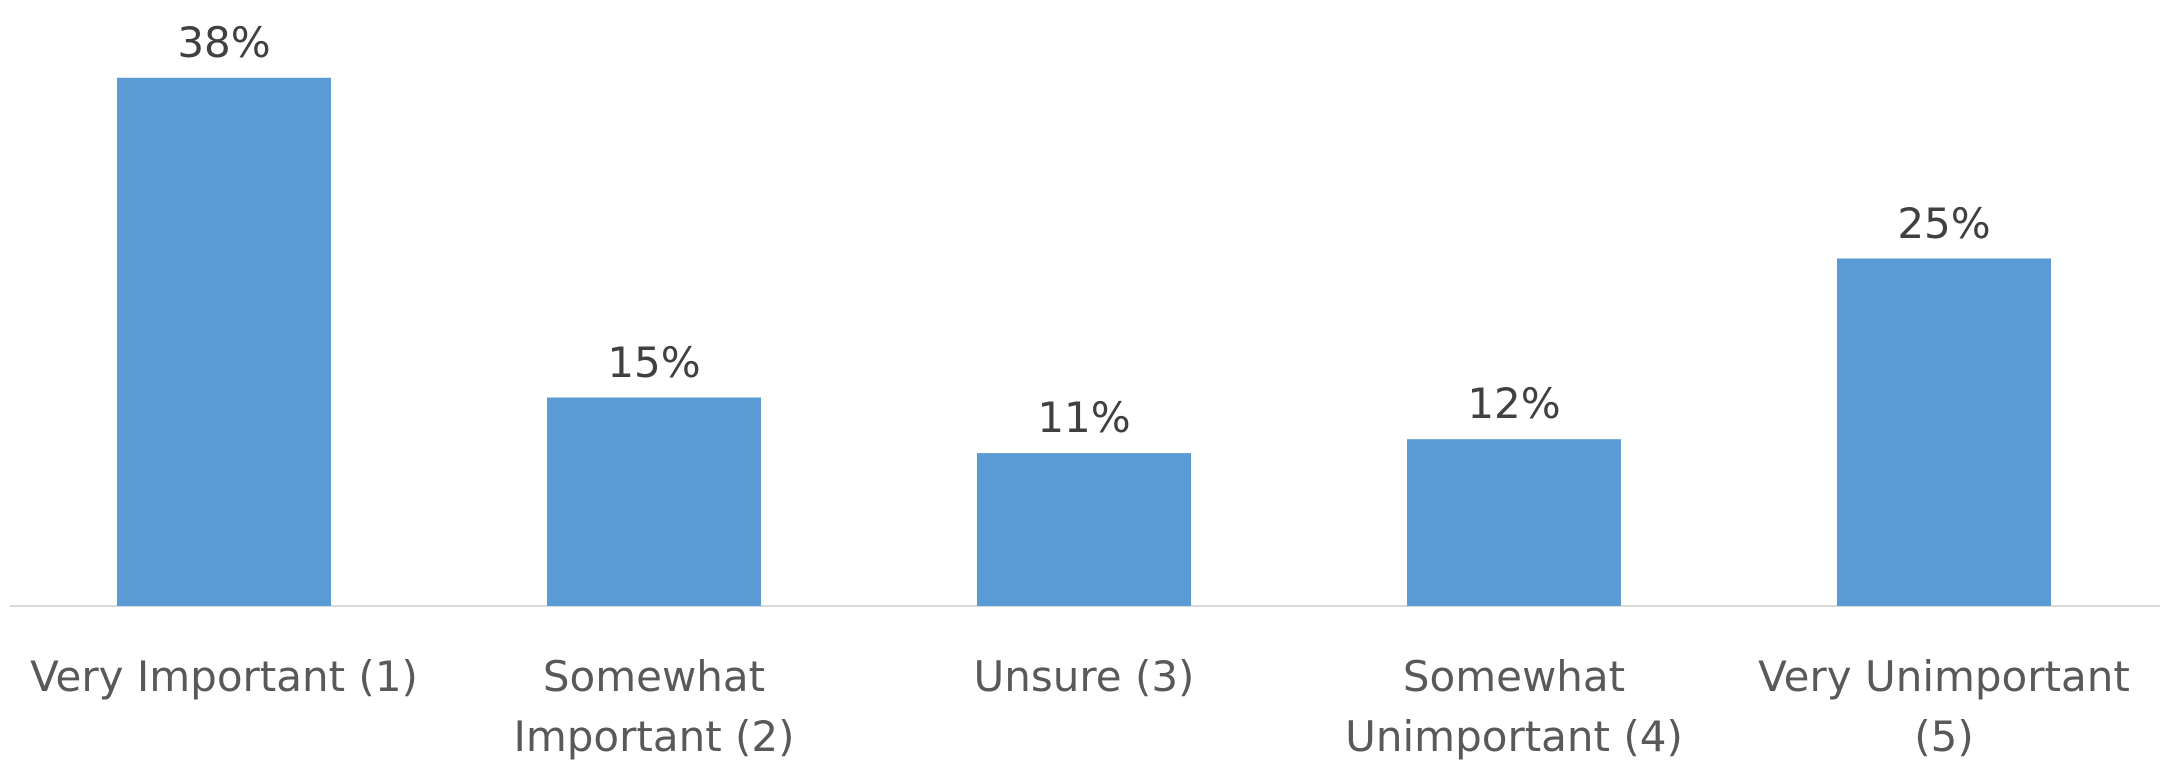 This screenshot has width=2170, height=768. Describe the element at coordinates (1084, 418) in the screenshot. I see `value-label: 11%` at that location.